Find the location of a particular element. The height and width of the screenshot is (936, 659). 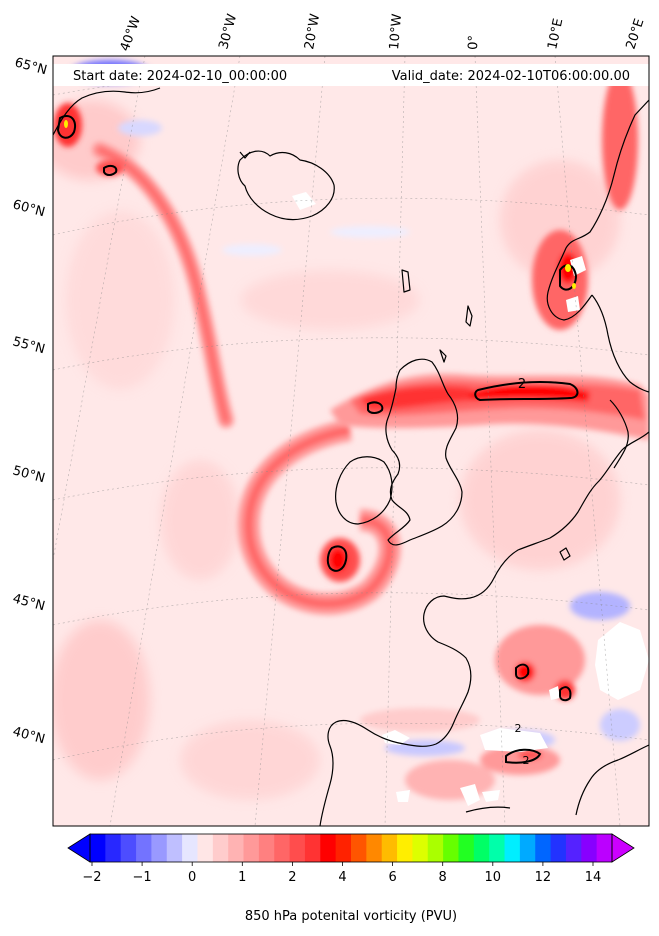

header-band is located at coordinates (351, 75).